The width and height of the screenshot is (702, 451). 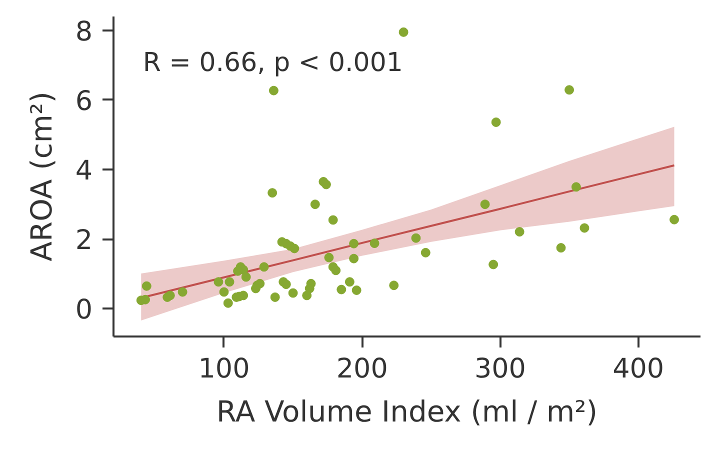 What do you see at coordinates (272, 63) in the screenshot?
I see `annotation: R = 0.66, p < 0.001` at bounding box center [272, 63].